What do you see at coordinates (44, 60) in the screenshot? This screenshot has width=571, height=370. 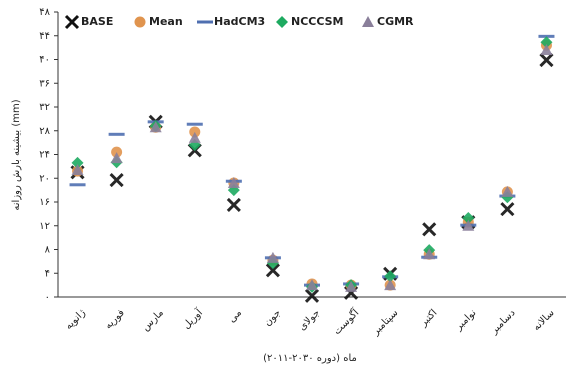 I see `y-tick-label: ۴۰` at bounding box center [44, 60].